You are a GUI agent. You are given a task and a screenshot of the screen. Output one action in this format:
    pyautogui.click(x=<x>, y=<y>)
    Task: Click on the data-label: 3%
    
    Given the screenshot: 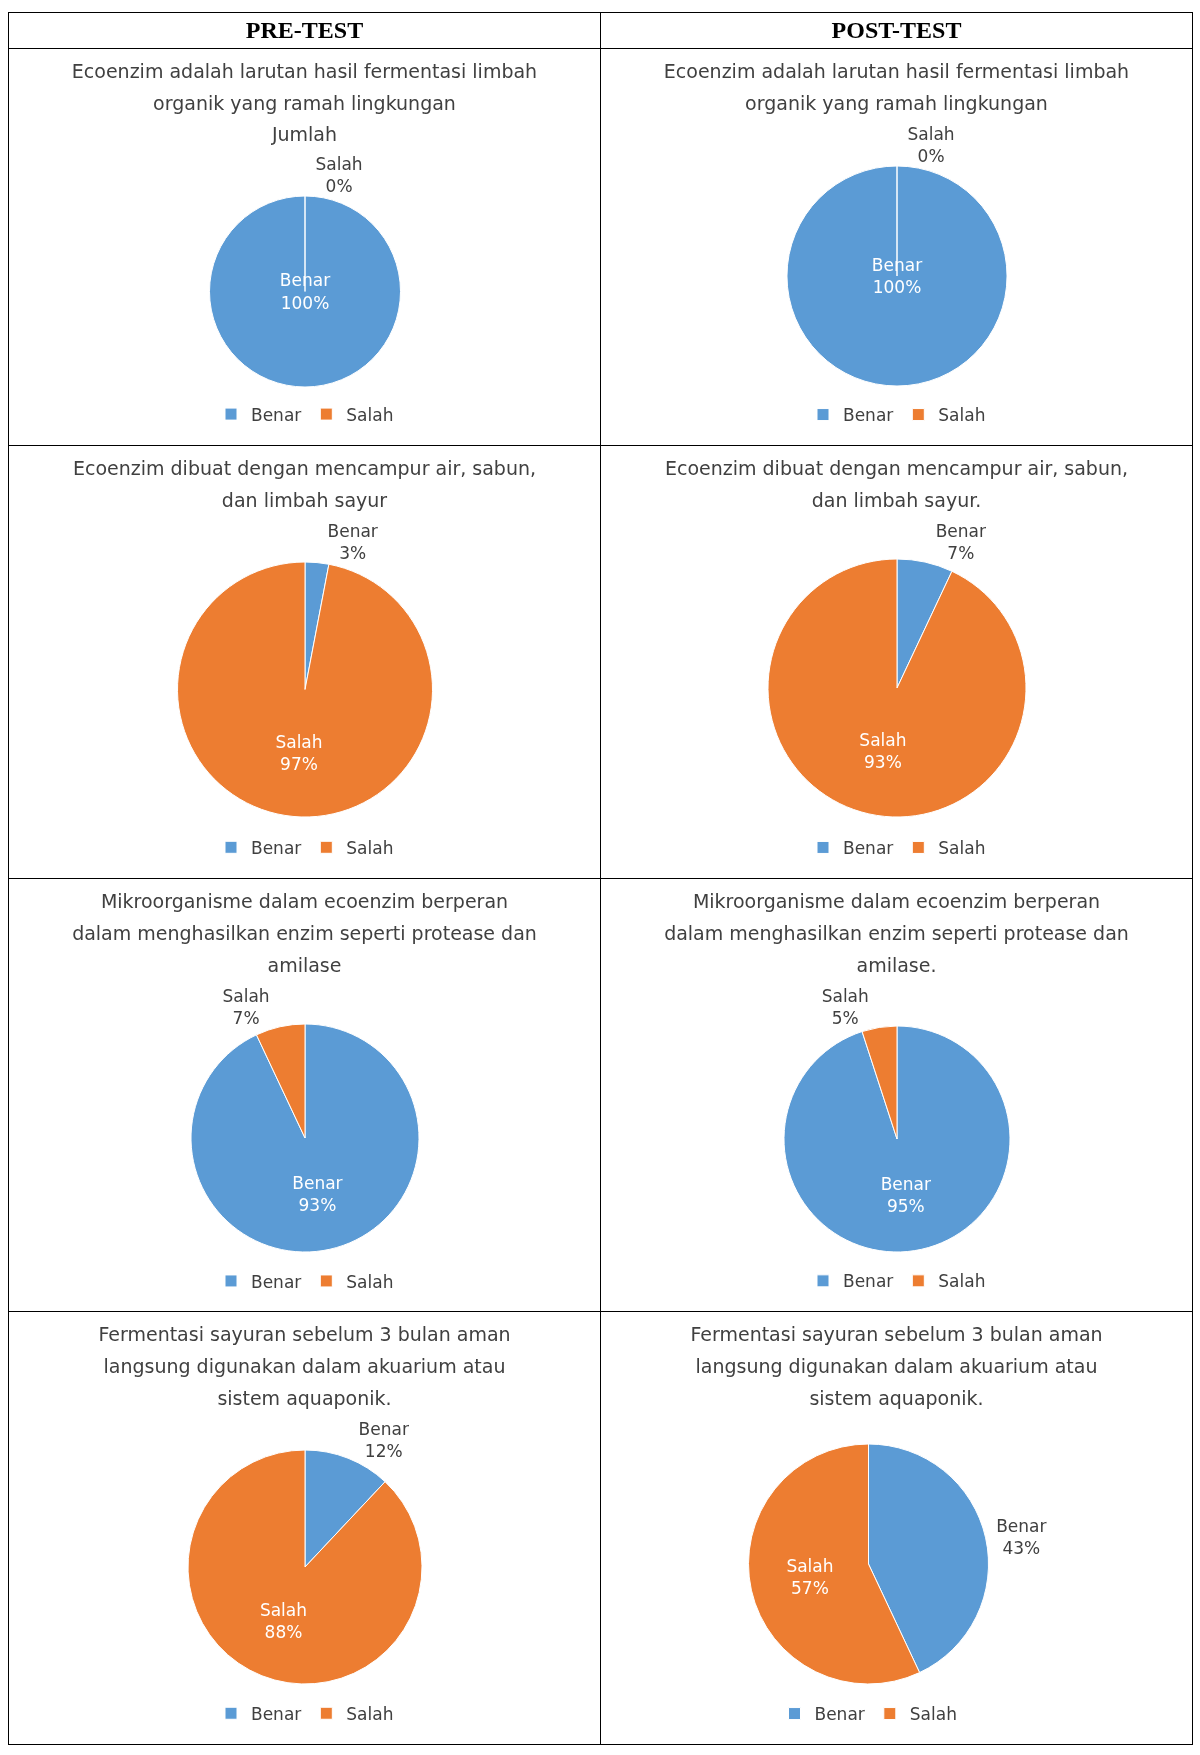 What is the action you would take?
    pyautogui.click(x=352, y=552)
    